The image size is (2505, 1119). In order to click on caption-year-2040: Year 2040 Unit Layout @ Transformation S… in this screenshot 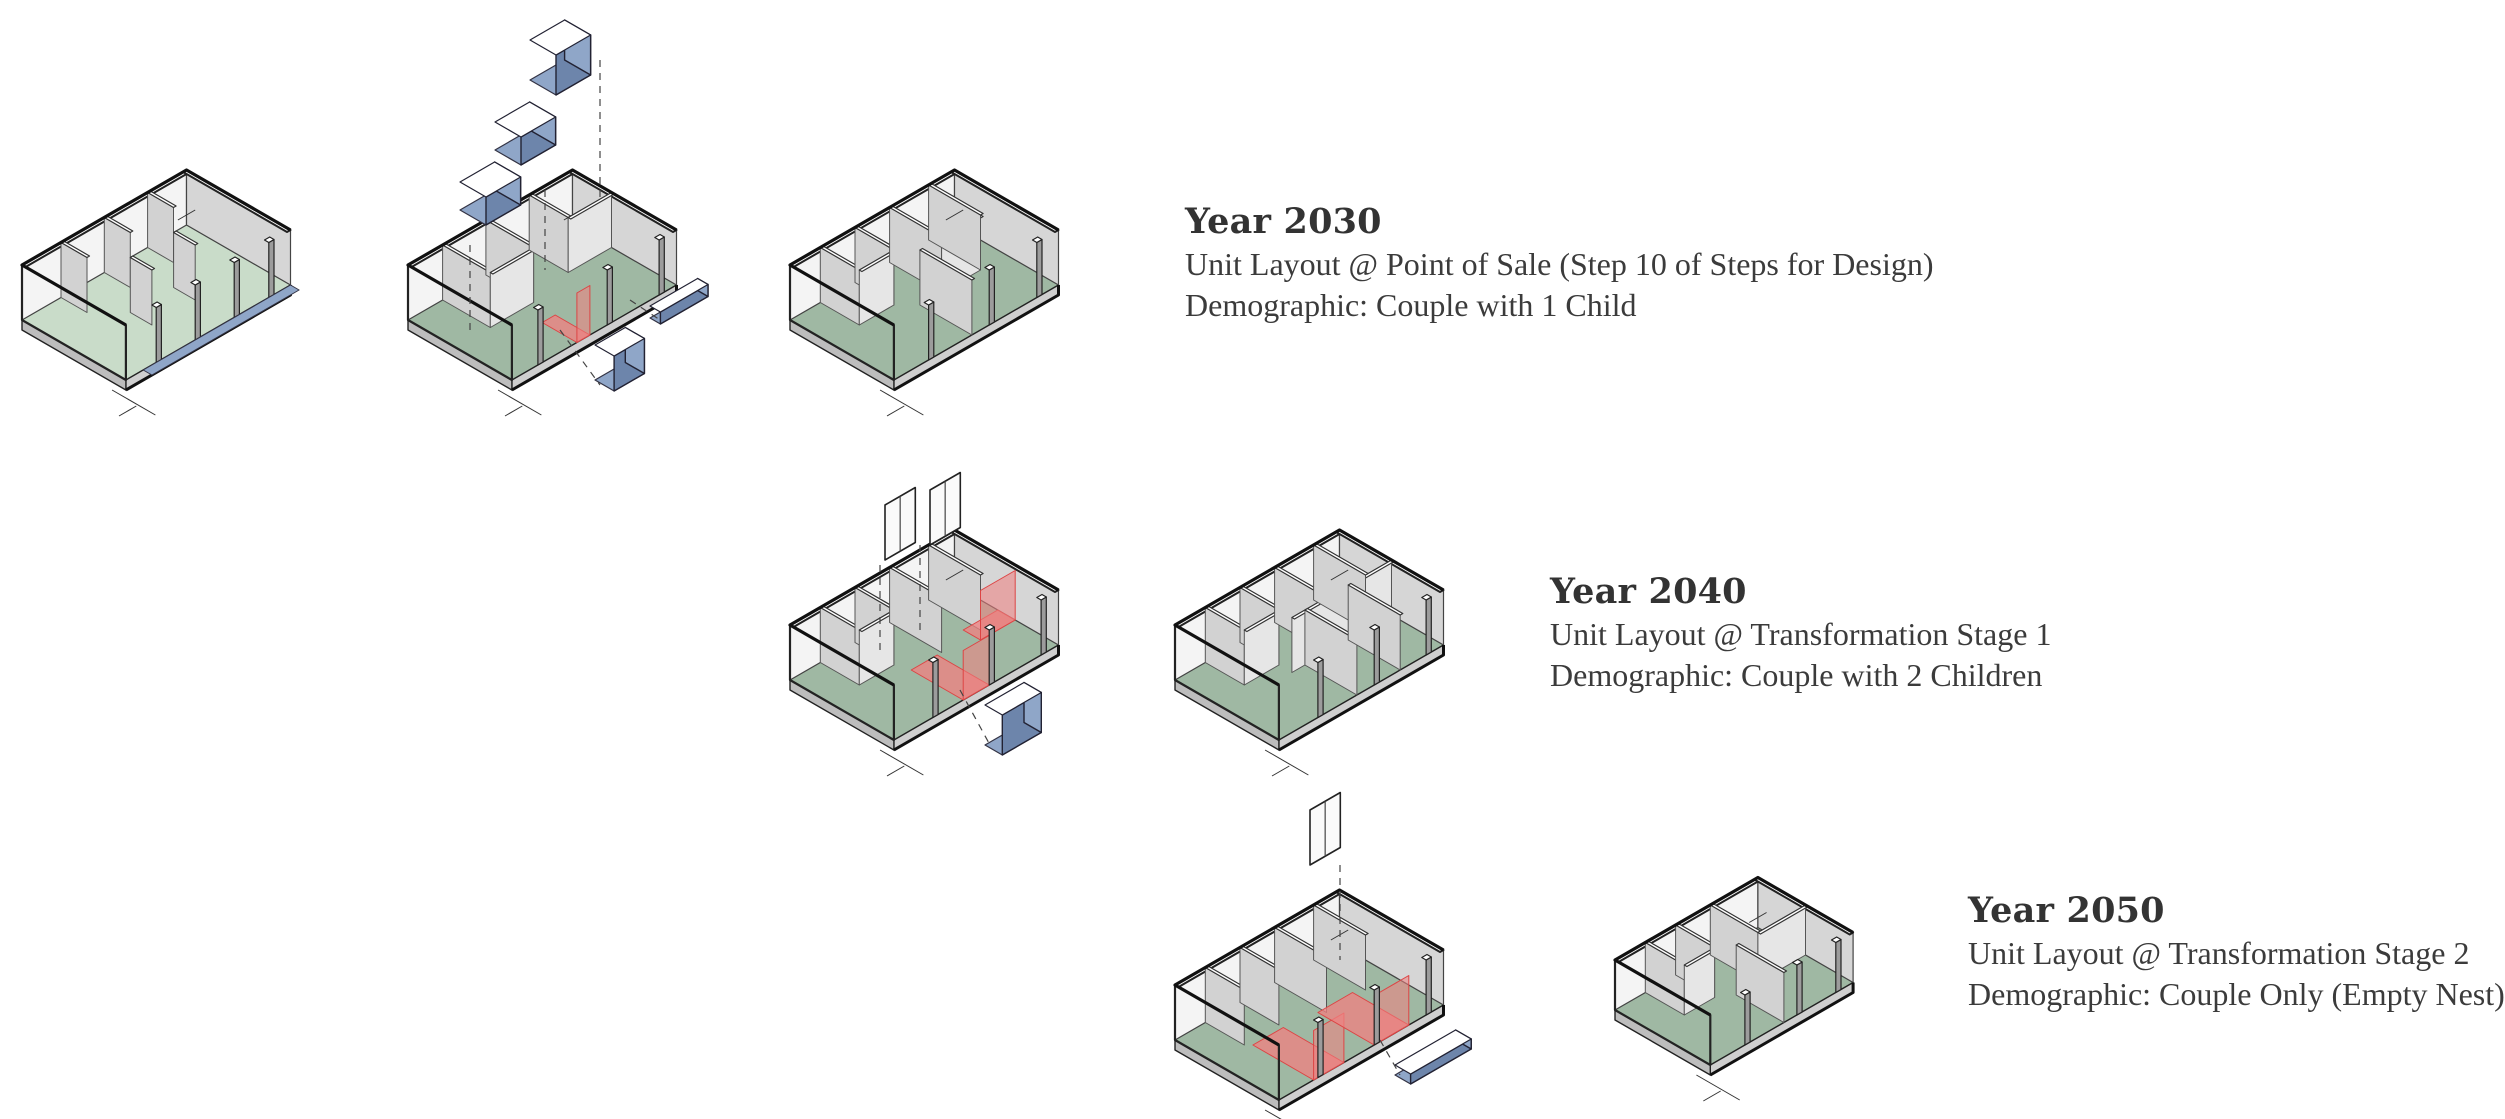, I will do `click(1800, 632)`.